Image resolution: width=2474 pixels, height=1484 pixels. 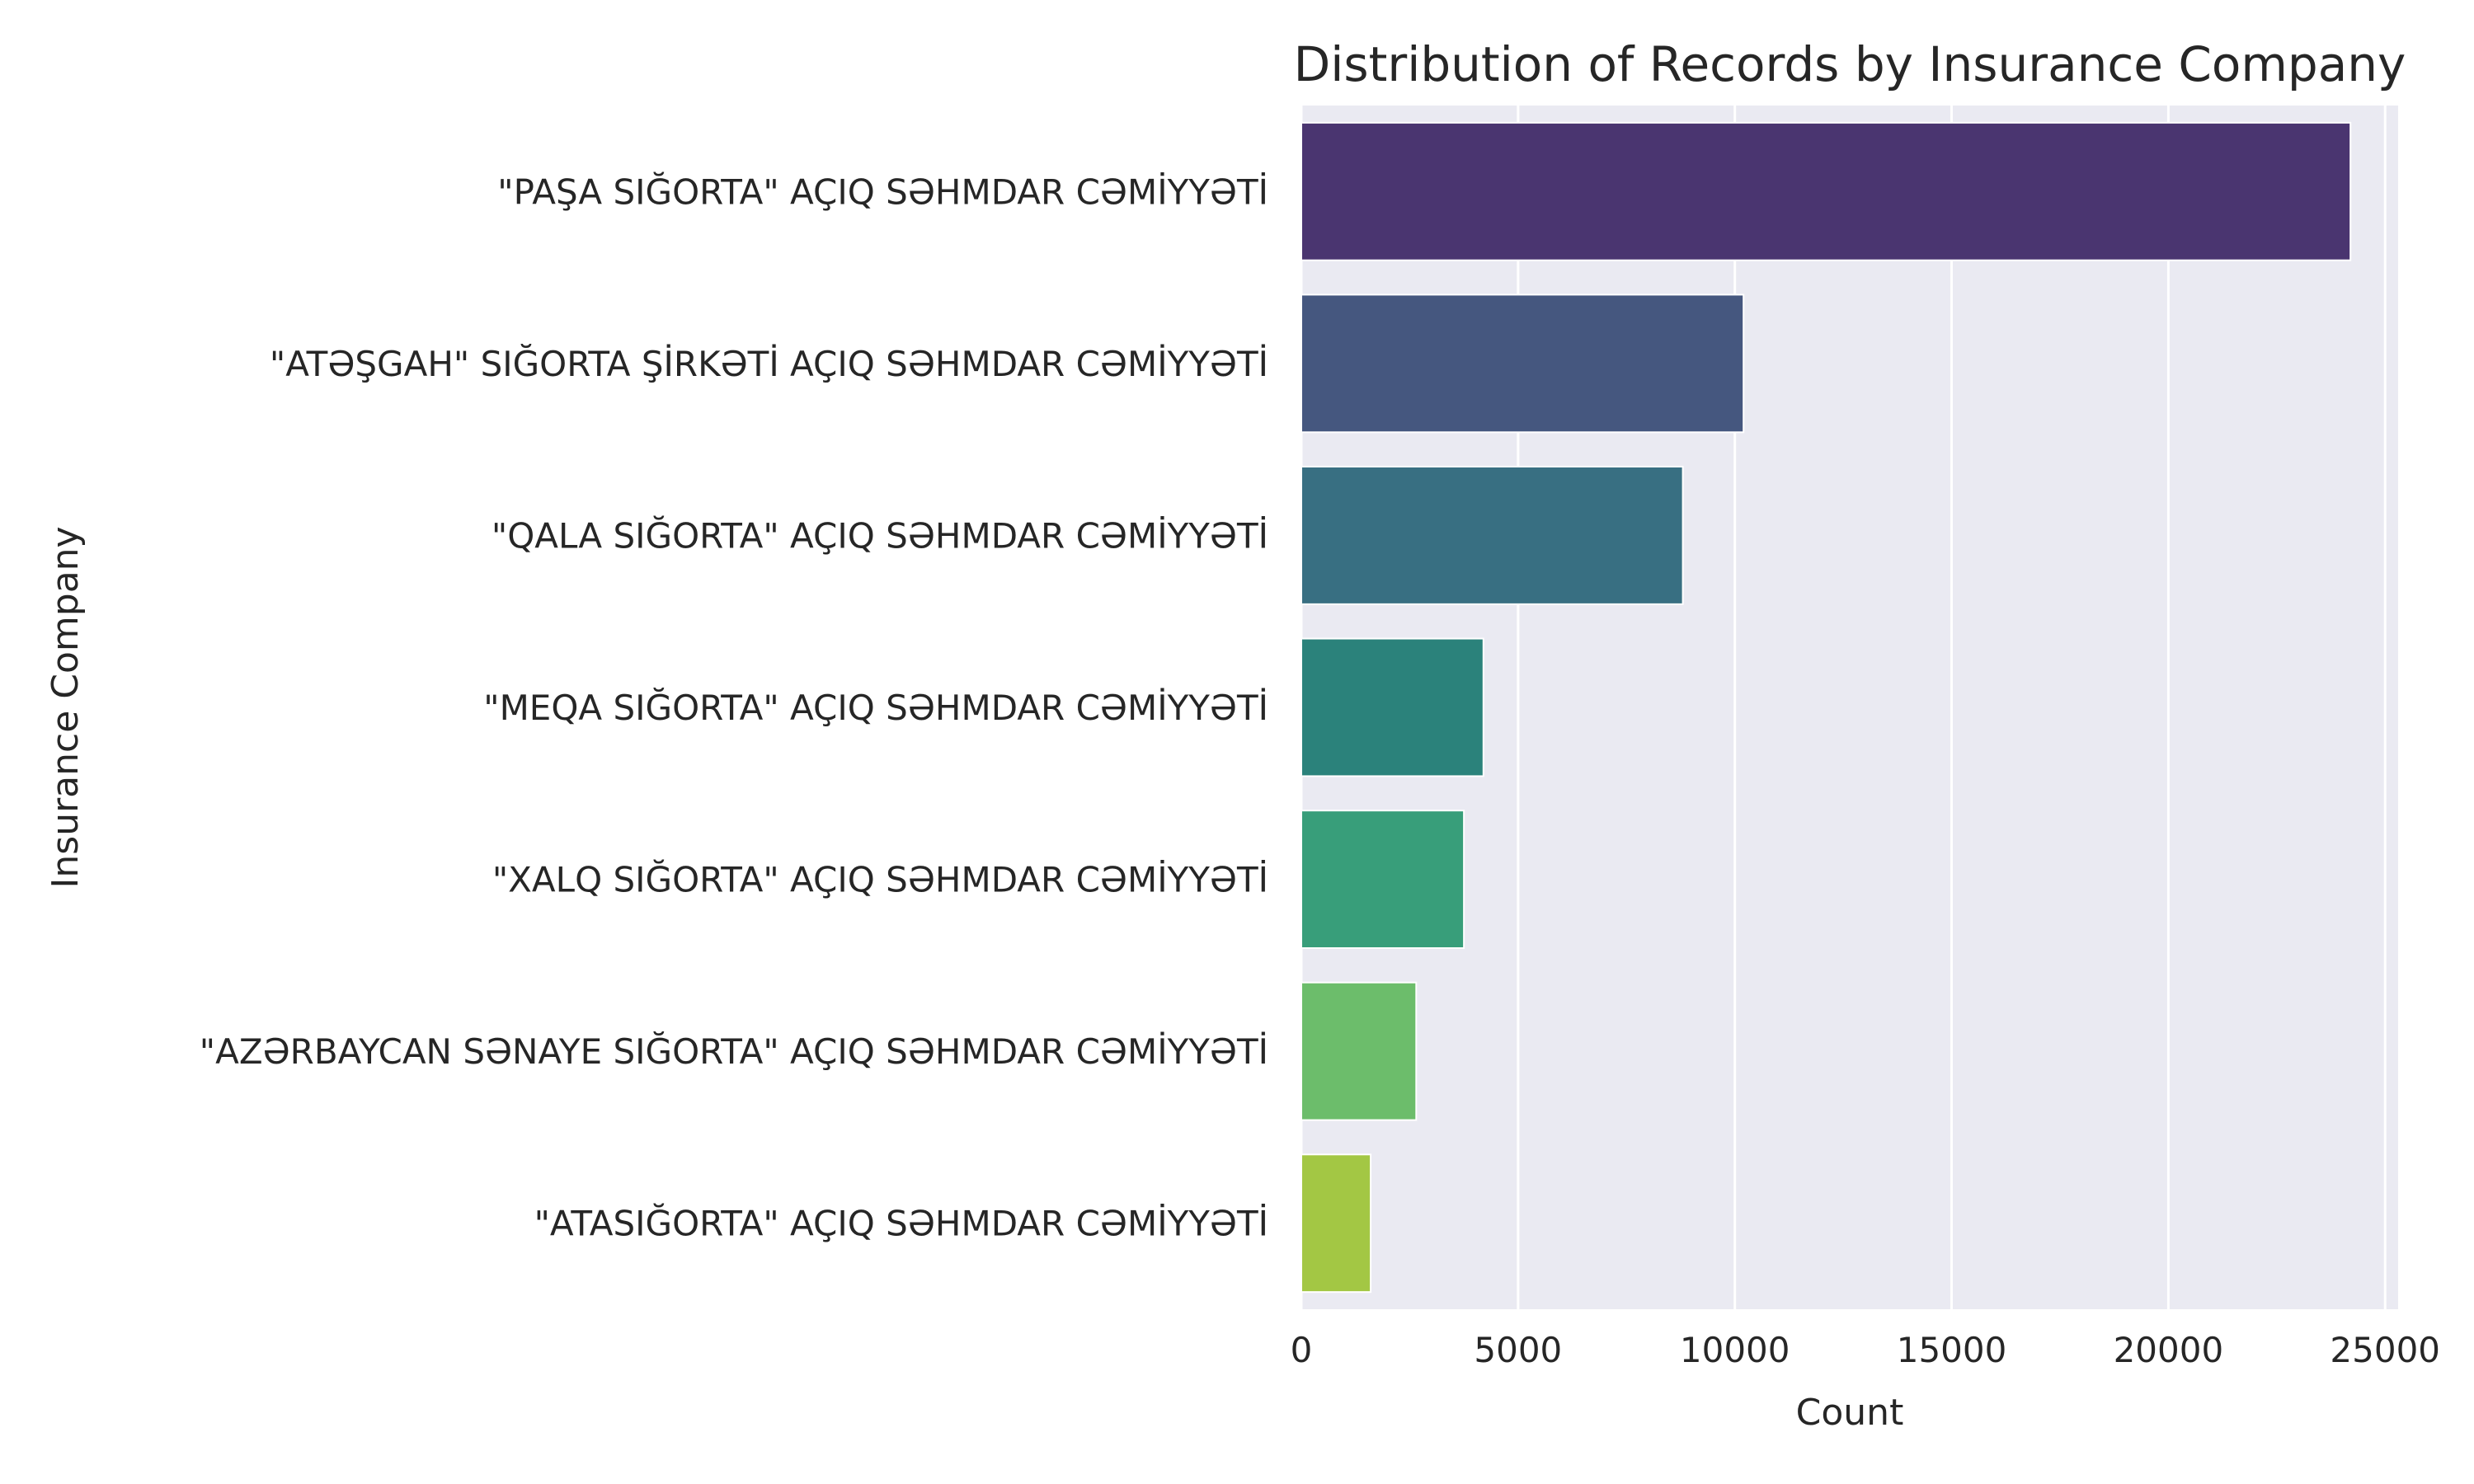 I want to click on x-tick-labels: 0 5000 10000 15000 20000 25000, so click(x=1865, y=1350).